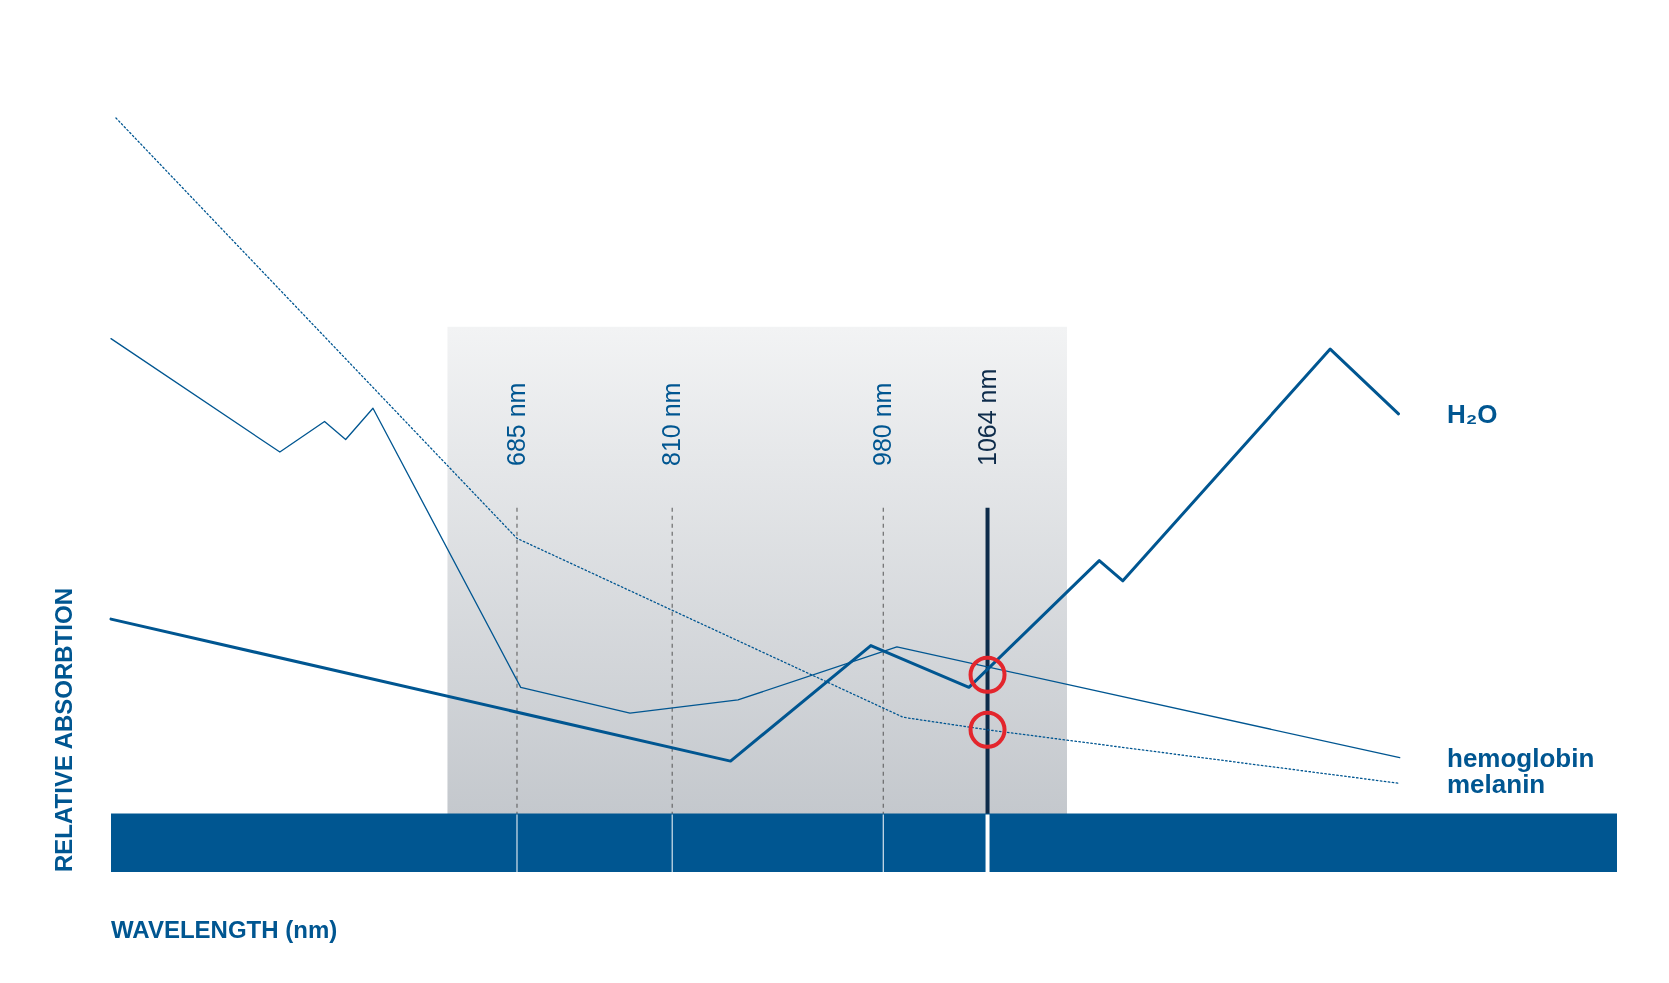  I want to click on series-label: H₂O, so click(1472, 413).